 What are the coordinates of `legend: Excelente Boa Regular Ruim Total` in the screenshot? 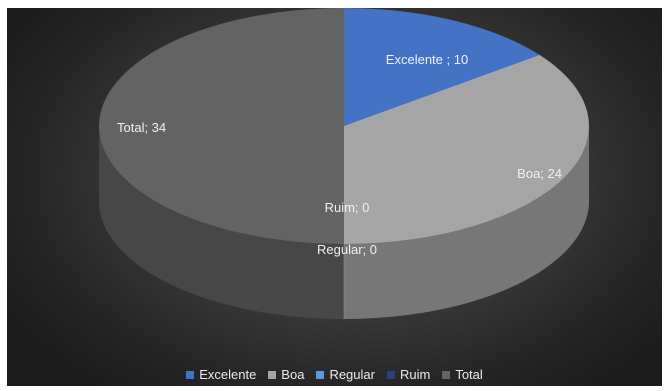 It's located at (334, 374).